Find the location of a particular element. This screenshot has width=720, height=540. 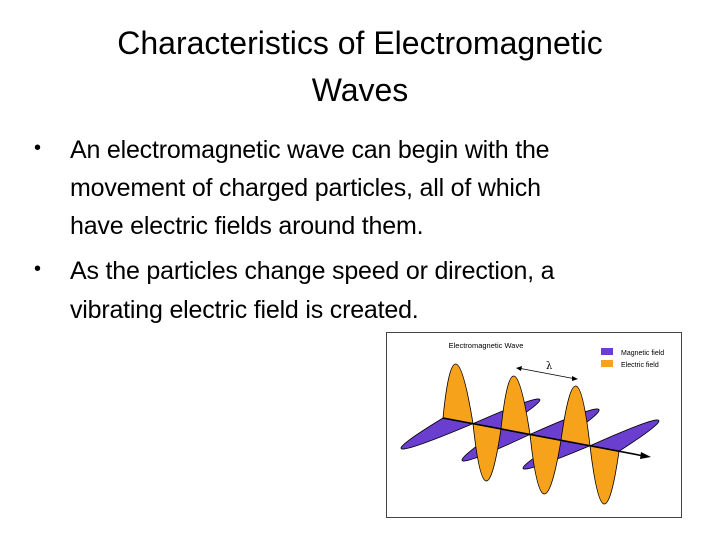

bullet-2-line-2: vibrating electric field is created. is located at coordinates (244, 310).